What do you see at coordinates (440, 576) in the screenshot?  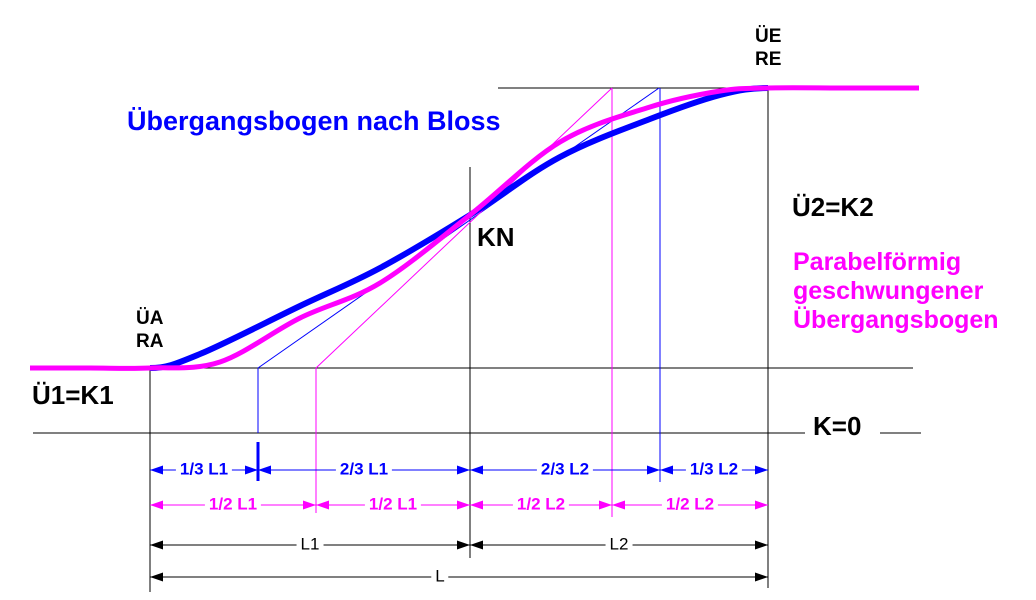 I see `dim-label: L` at bounding box center [440, 576].